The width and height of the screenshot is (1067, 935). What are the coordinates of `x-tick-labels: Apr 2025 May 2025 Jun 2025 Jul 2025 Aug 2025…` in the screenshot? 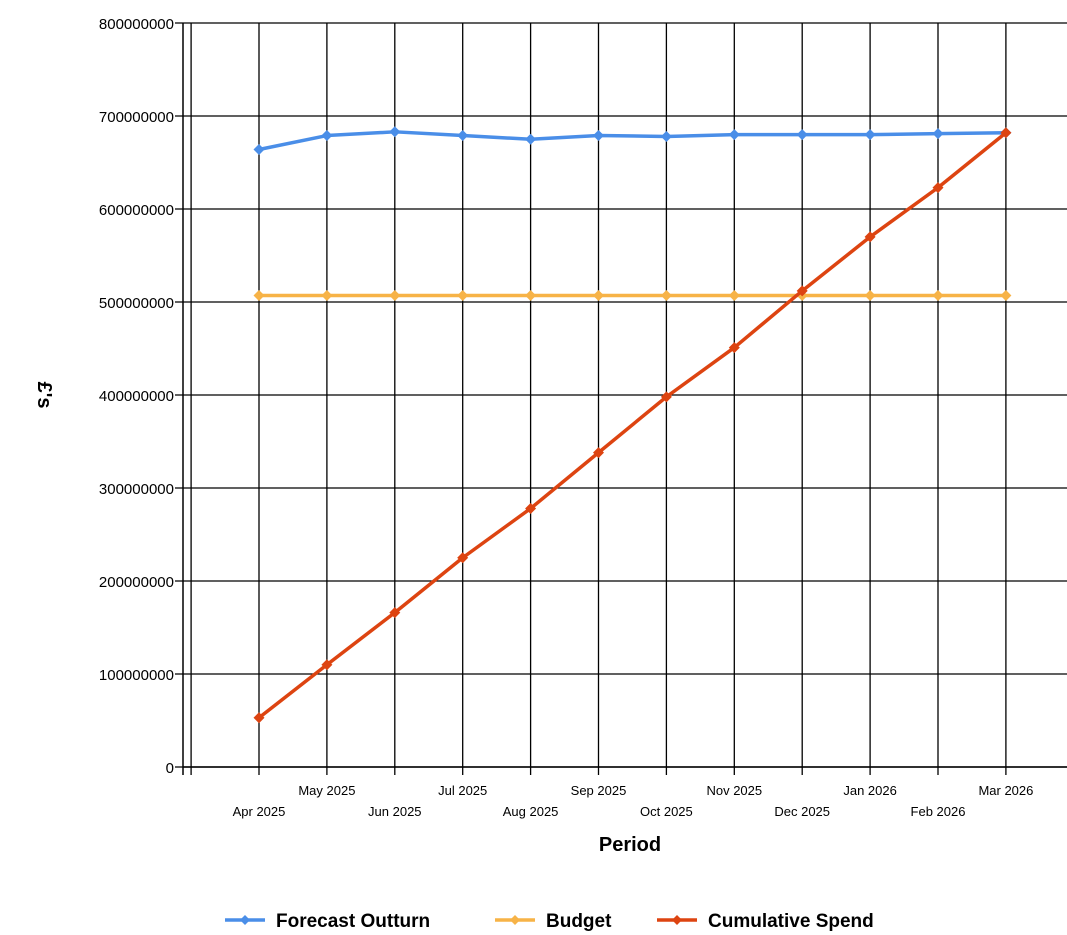 It's located at (633, 801).